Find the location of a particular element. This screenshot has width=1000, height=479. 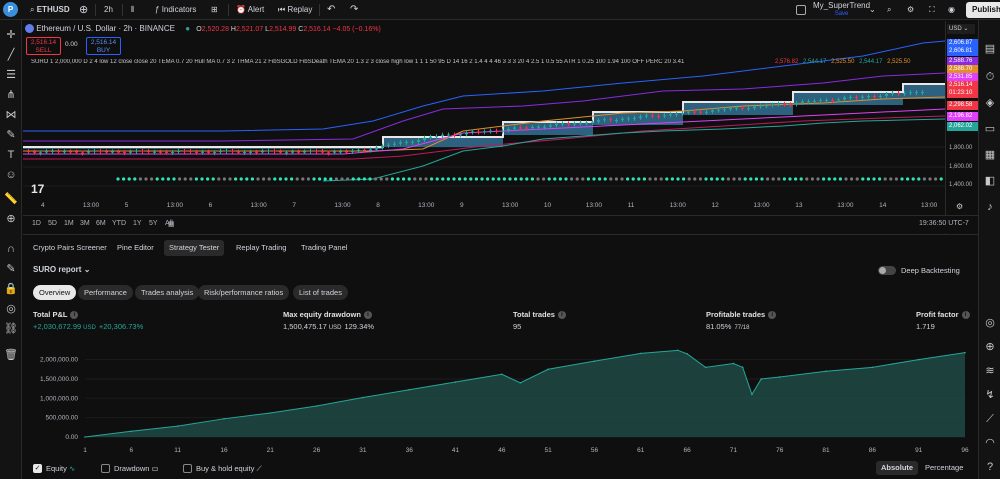

broadcast-icon: ◠ is located at coordinates (990, 443).